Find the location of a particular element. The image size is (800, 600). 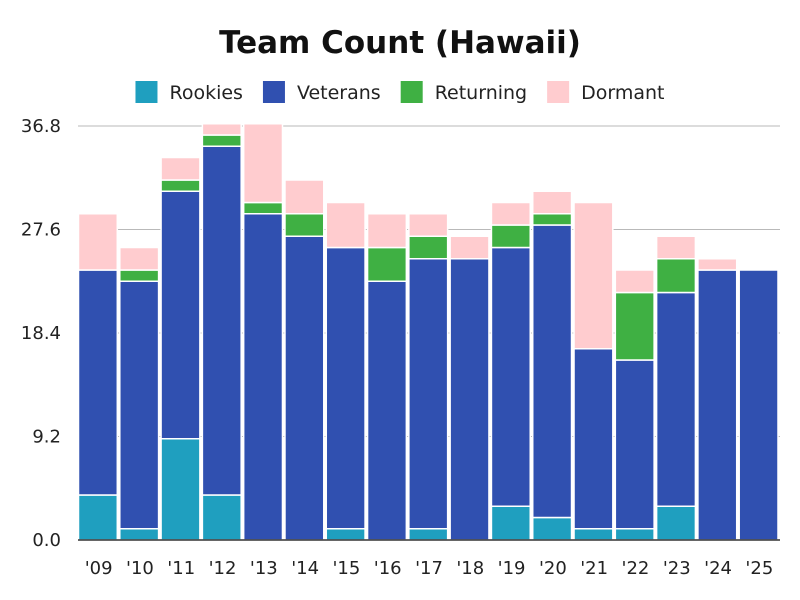

x-tick-label: '16 is located at coordinates (388, 568).